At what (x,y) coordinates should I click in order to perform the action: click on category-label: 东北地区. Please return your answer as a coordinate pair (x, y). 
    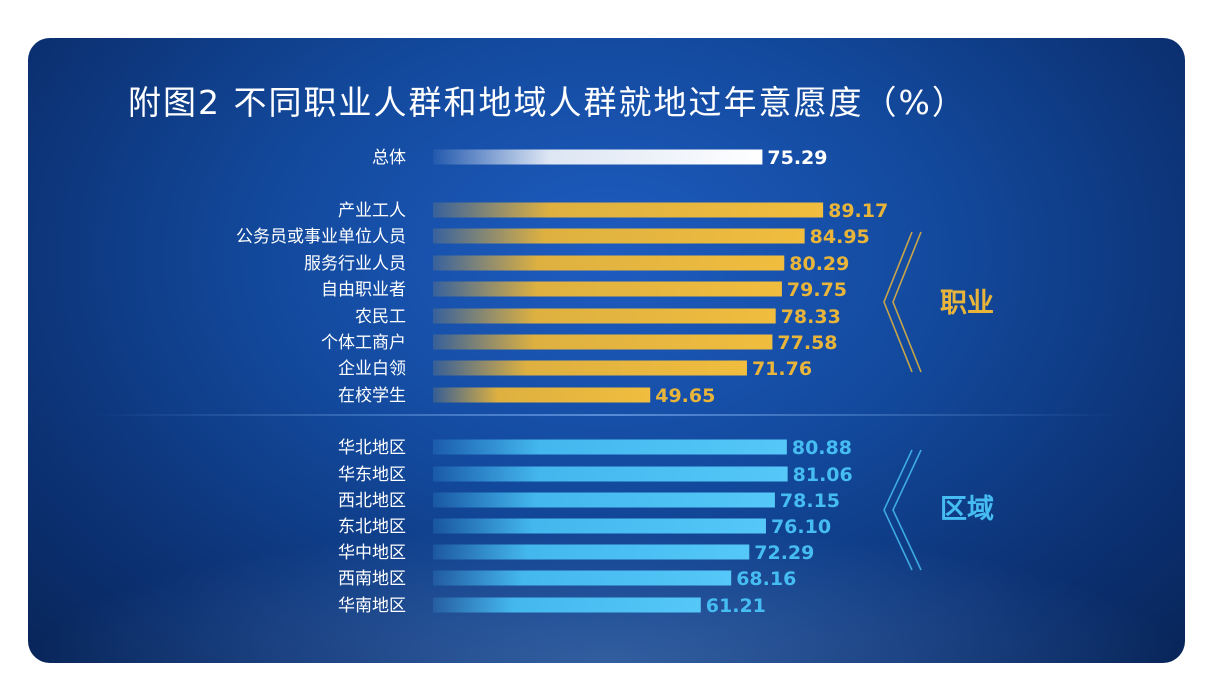
    Looking at the image, I should click on (372, 527).